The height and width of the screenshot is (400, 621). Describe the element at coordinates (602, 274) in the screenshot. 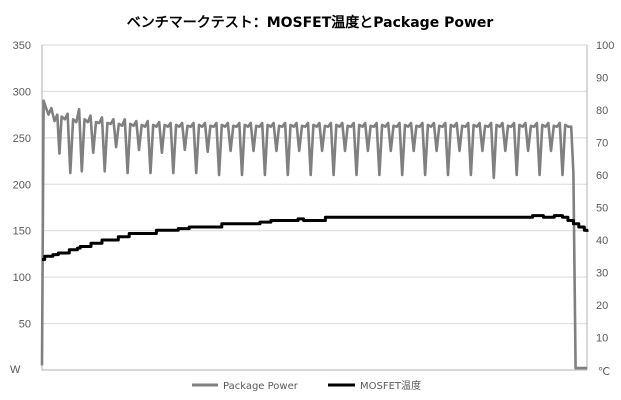

I see `right-tick-label-7: 30` at that location.